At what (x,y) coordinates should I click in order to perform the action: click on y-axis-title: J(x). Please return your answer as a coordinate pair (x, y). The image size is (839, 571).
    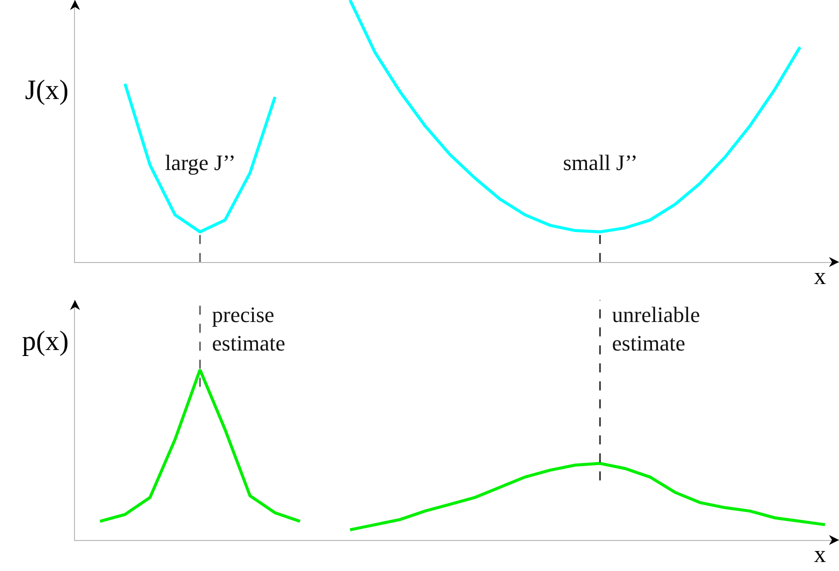
    Looking at the image, I should click on (47, 90).